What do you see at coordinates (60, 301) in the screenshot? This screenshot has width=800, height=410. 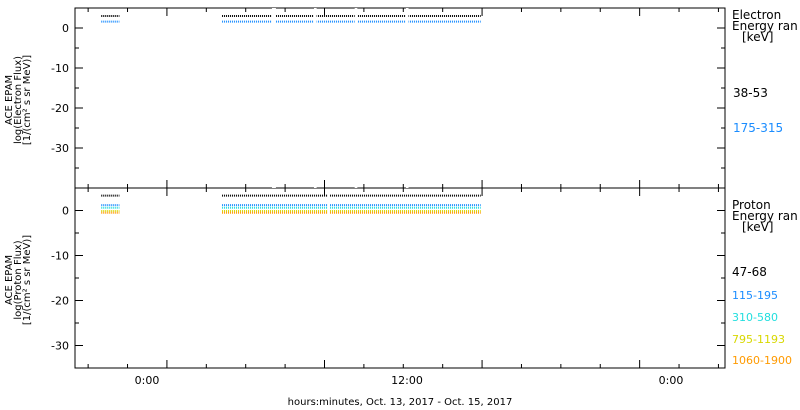 I see `proton-ytick-label: -20` at bounding box center [60, 301].